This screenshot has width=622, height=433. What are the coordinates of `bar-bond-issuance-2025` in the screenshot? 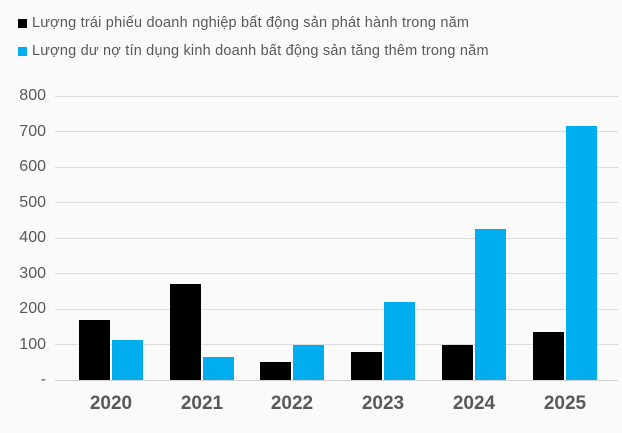 It's located at (548, 356).